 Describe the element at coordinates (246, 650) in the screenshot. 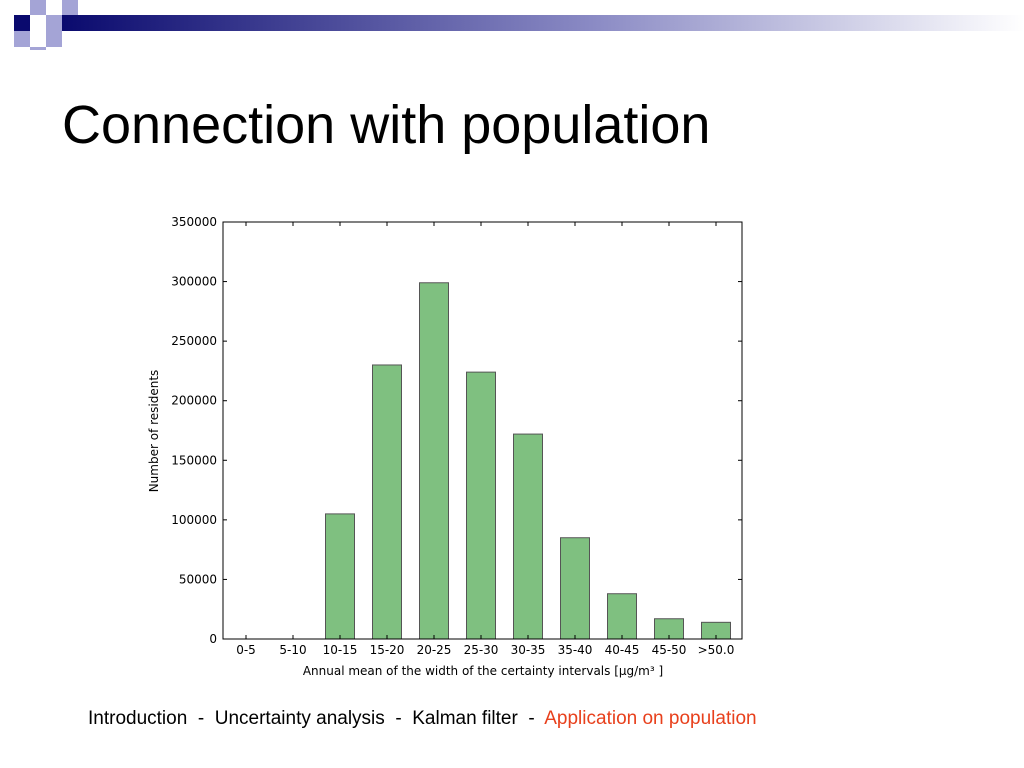

I see `x-tick-label: 0-5` at that location.